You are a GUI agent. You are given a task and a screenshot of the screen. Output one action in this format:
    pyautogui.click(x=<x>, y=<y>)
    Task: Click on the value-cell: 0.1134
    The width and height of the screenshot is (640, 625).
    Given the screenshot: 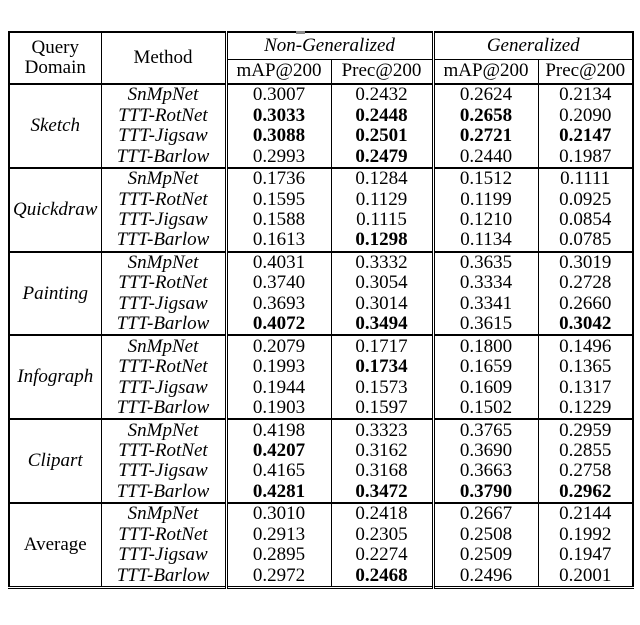 What is the action you would take?
    pyautogui.click(x=484, y=241)
    